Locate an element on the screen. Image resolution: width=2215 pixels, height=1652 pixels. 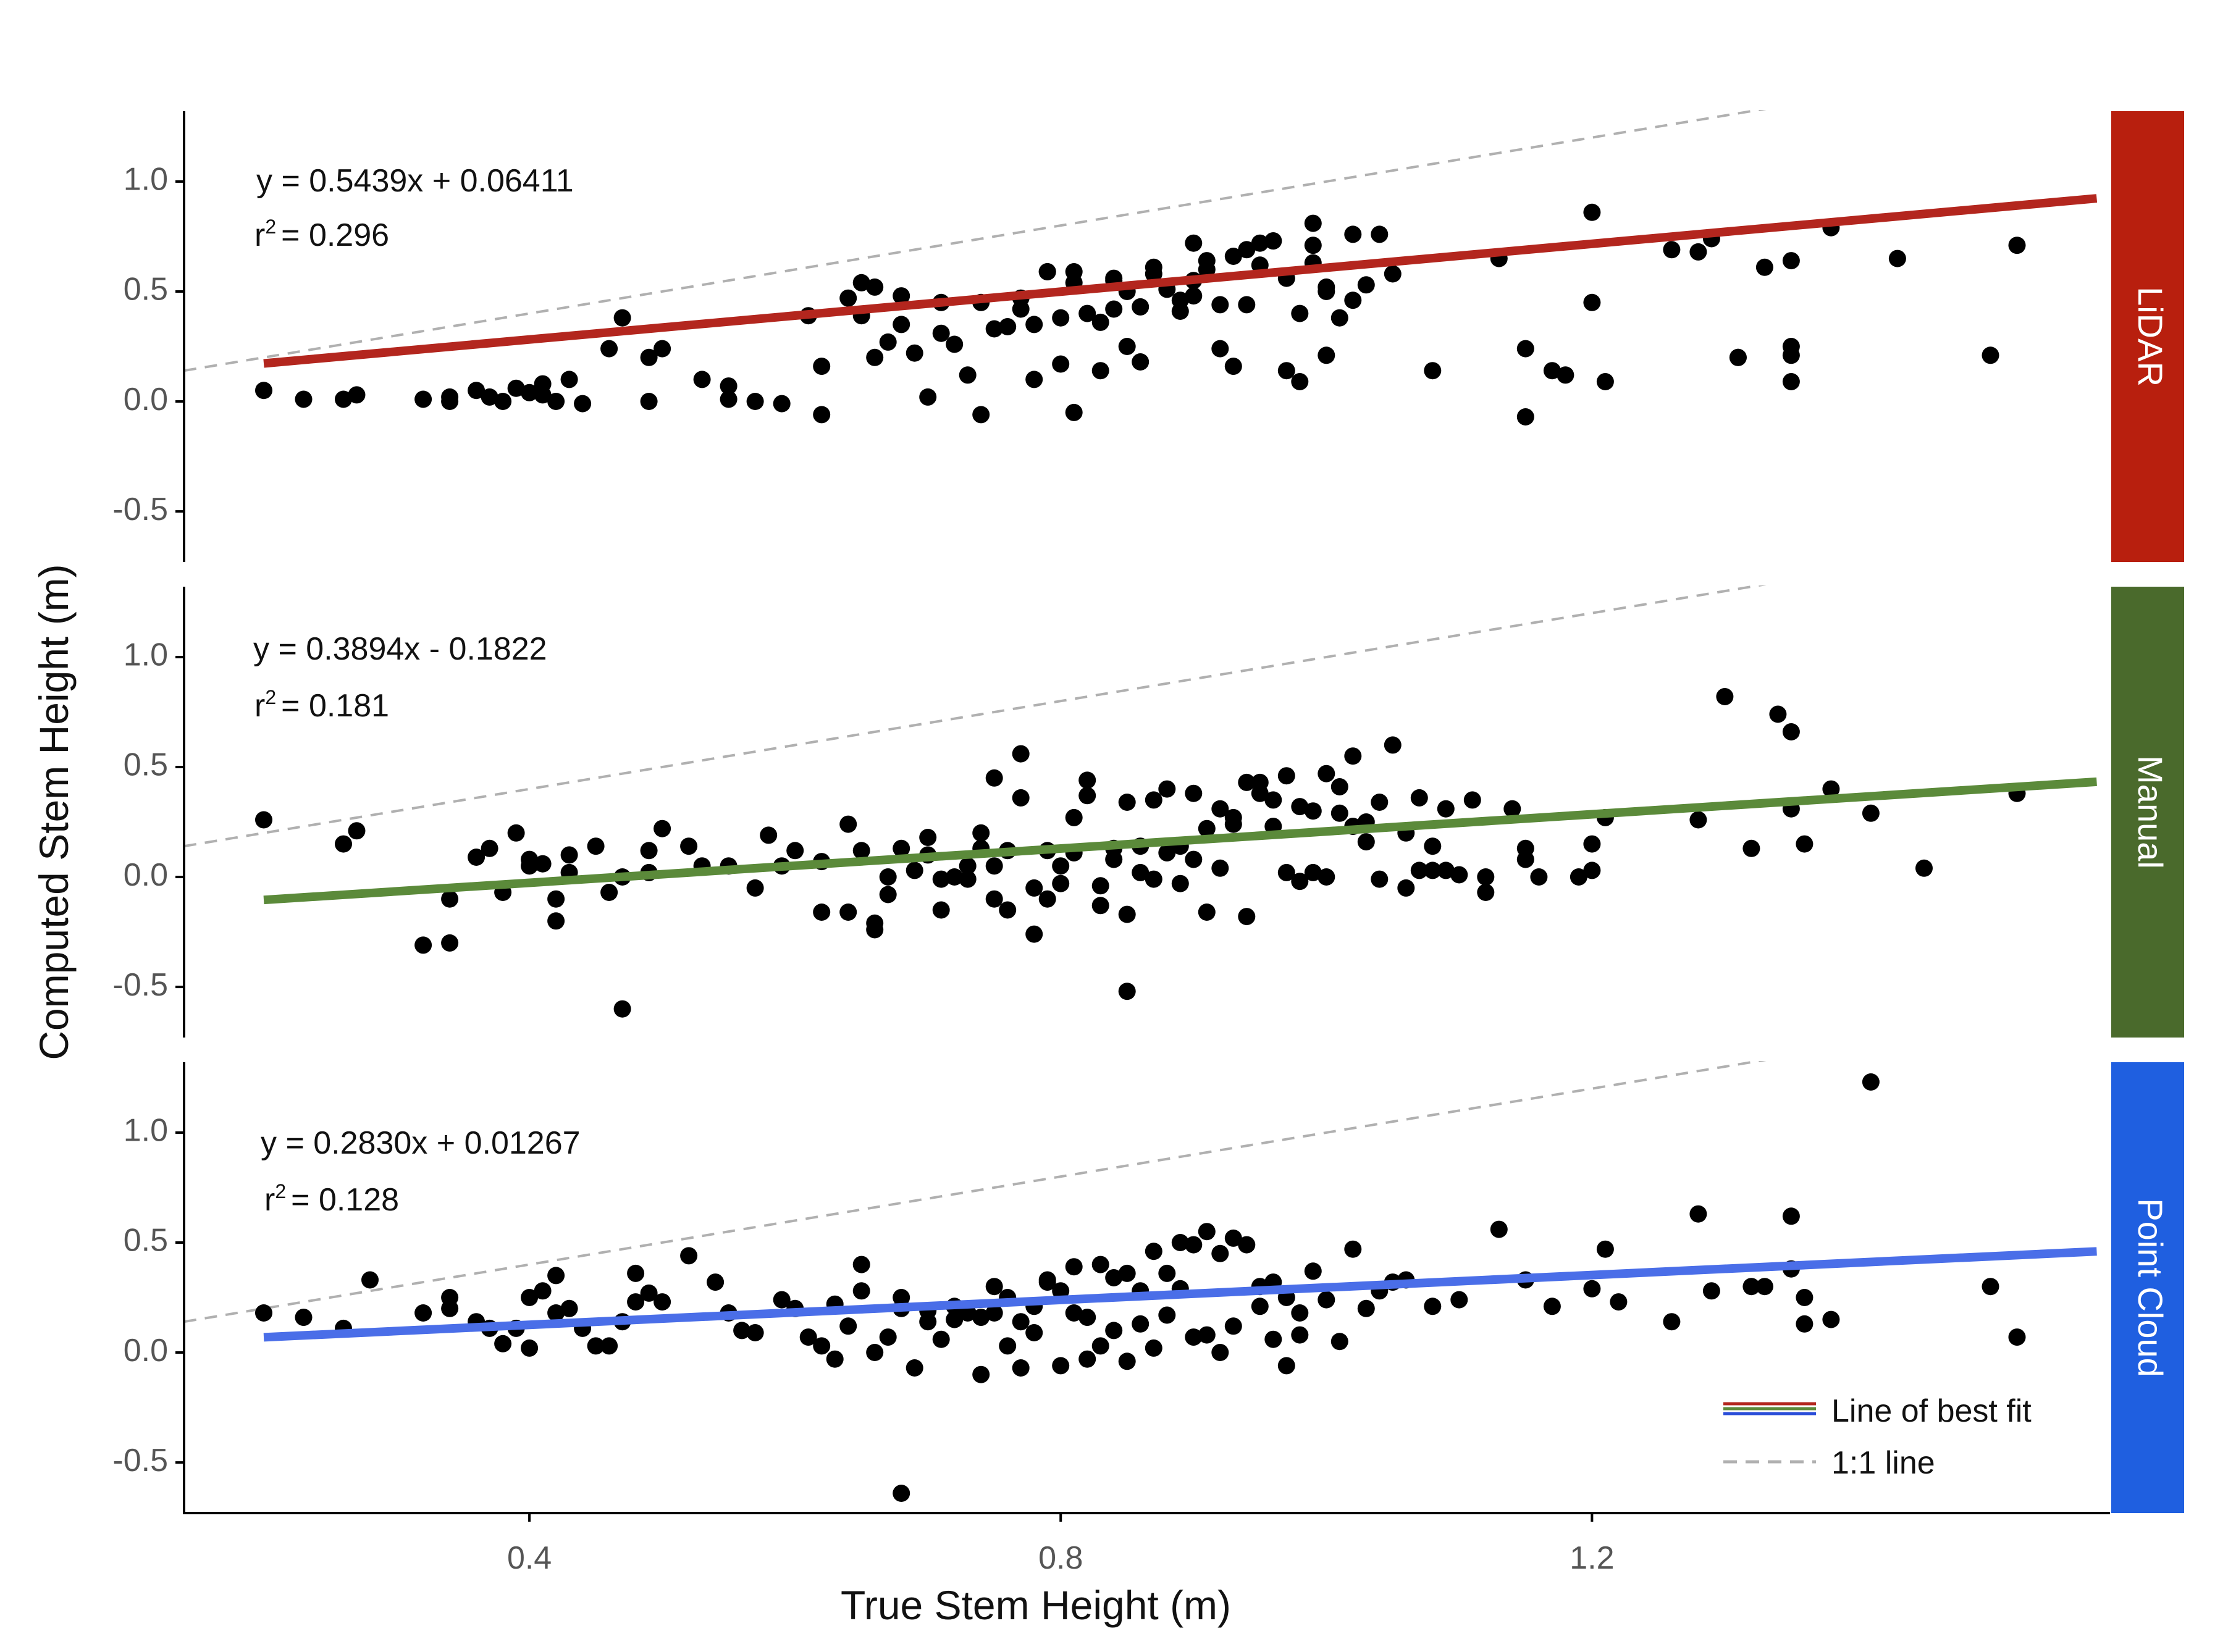
y-tick-label: 0.0 is located at coordinates (146, 1351).